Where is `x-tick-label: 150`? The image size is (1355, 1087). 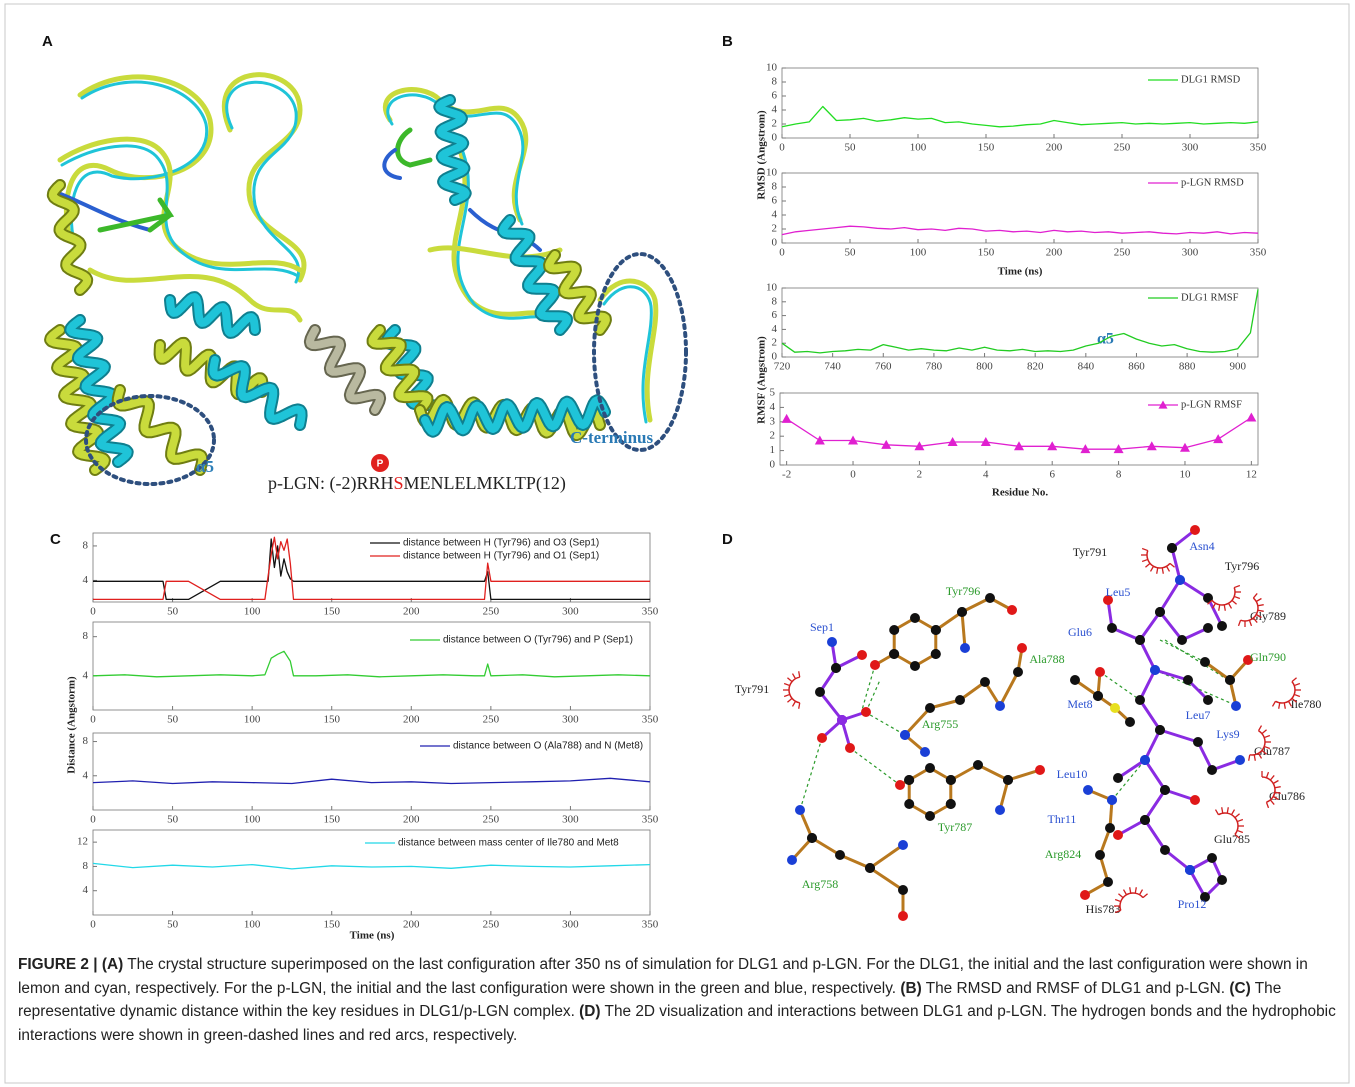
x-tick-label: 150 is located at coordinates (986, 148).